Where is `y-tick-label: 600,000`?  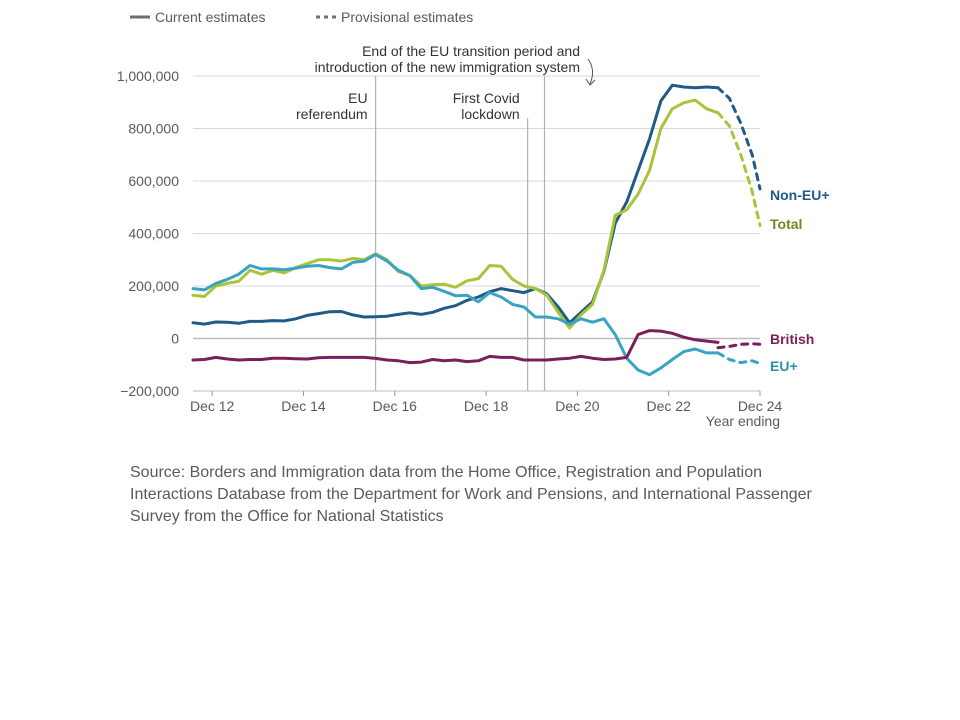 y-tick-label: 600,000 is located at coordinates (153, 181).